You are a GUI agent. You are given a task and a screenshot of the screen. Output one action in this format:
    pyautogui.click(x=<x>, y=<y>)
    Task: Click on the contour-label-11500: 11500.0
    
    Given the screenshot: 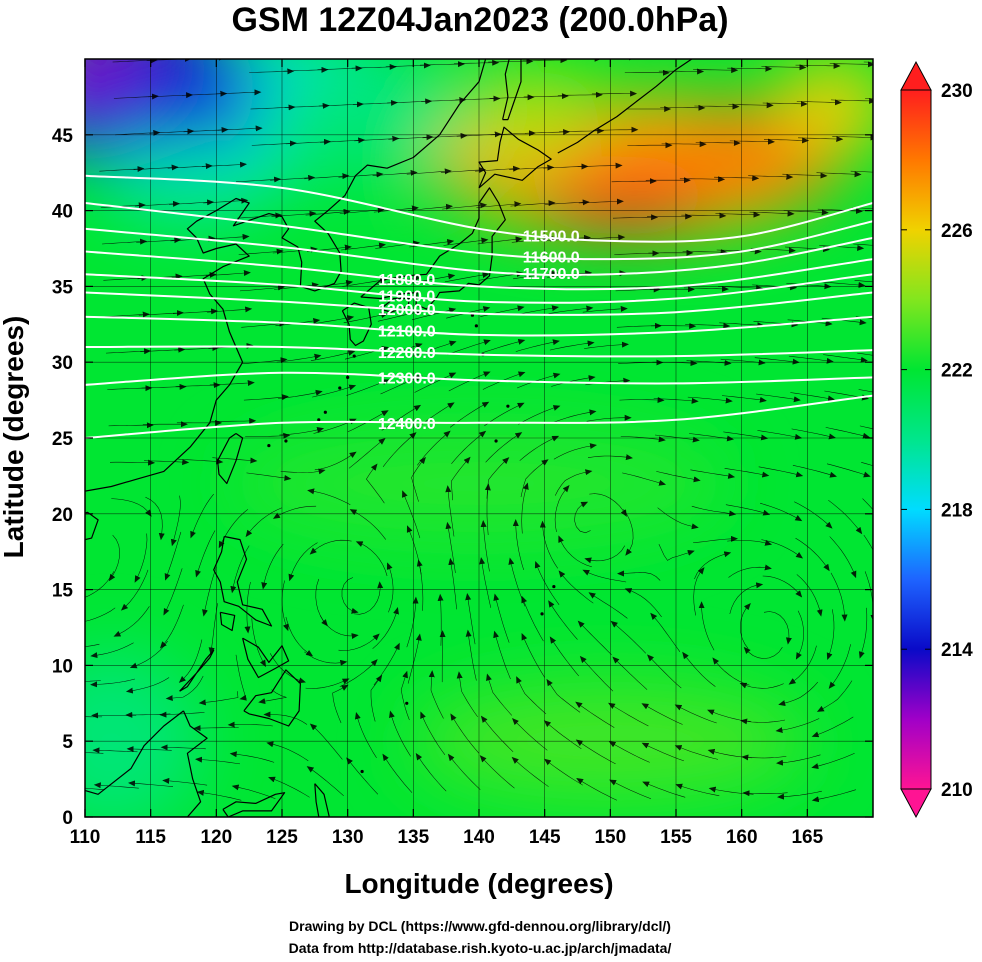 What is the action you would take?
    pyautogui.click(x=551, y=236)
    